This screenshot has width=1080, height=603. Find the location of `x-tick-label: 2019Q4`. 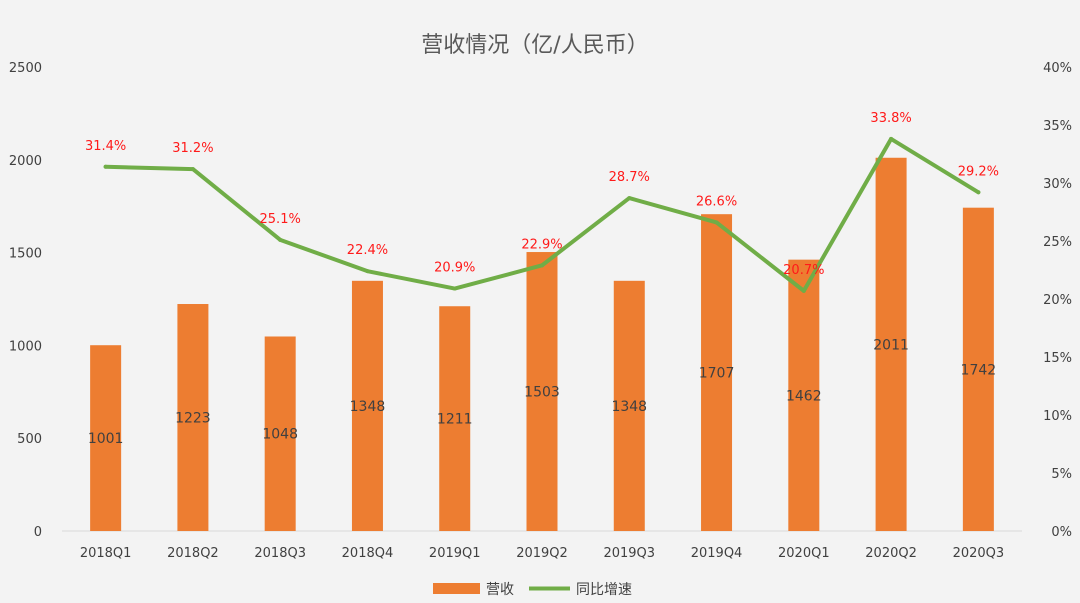

x-tick-label: 2019Q4 is located at coordinates (717, 553).